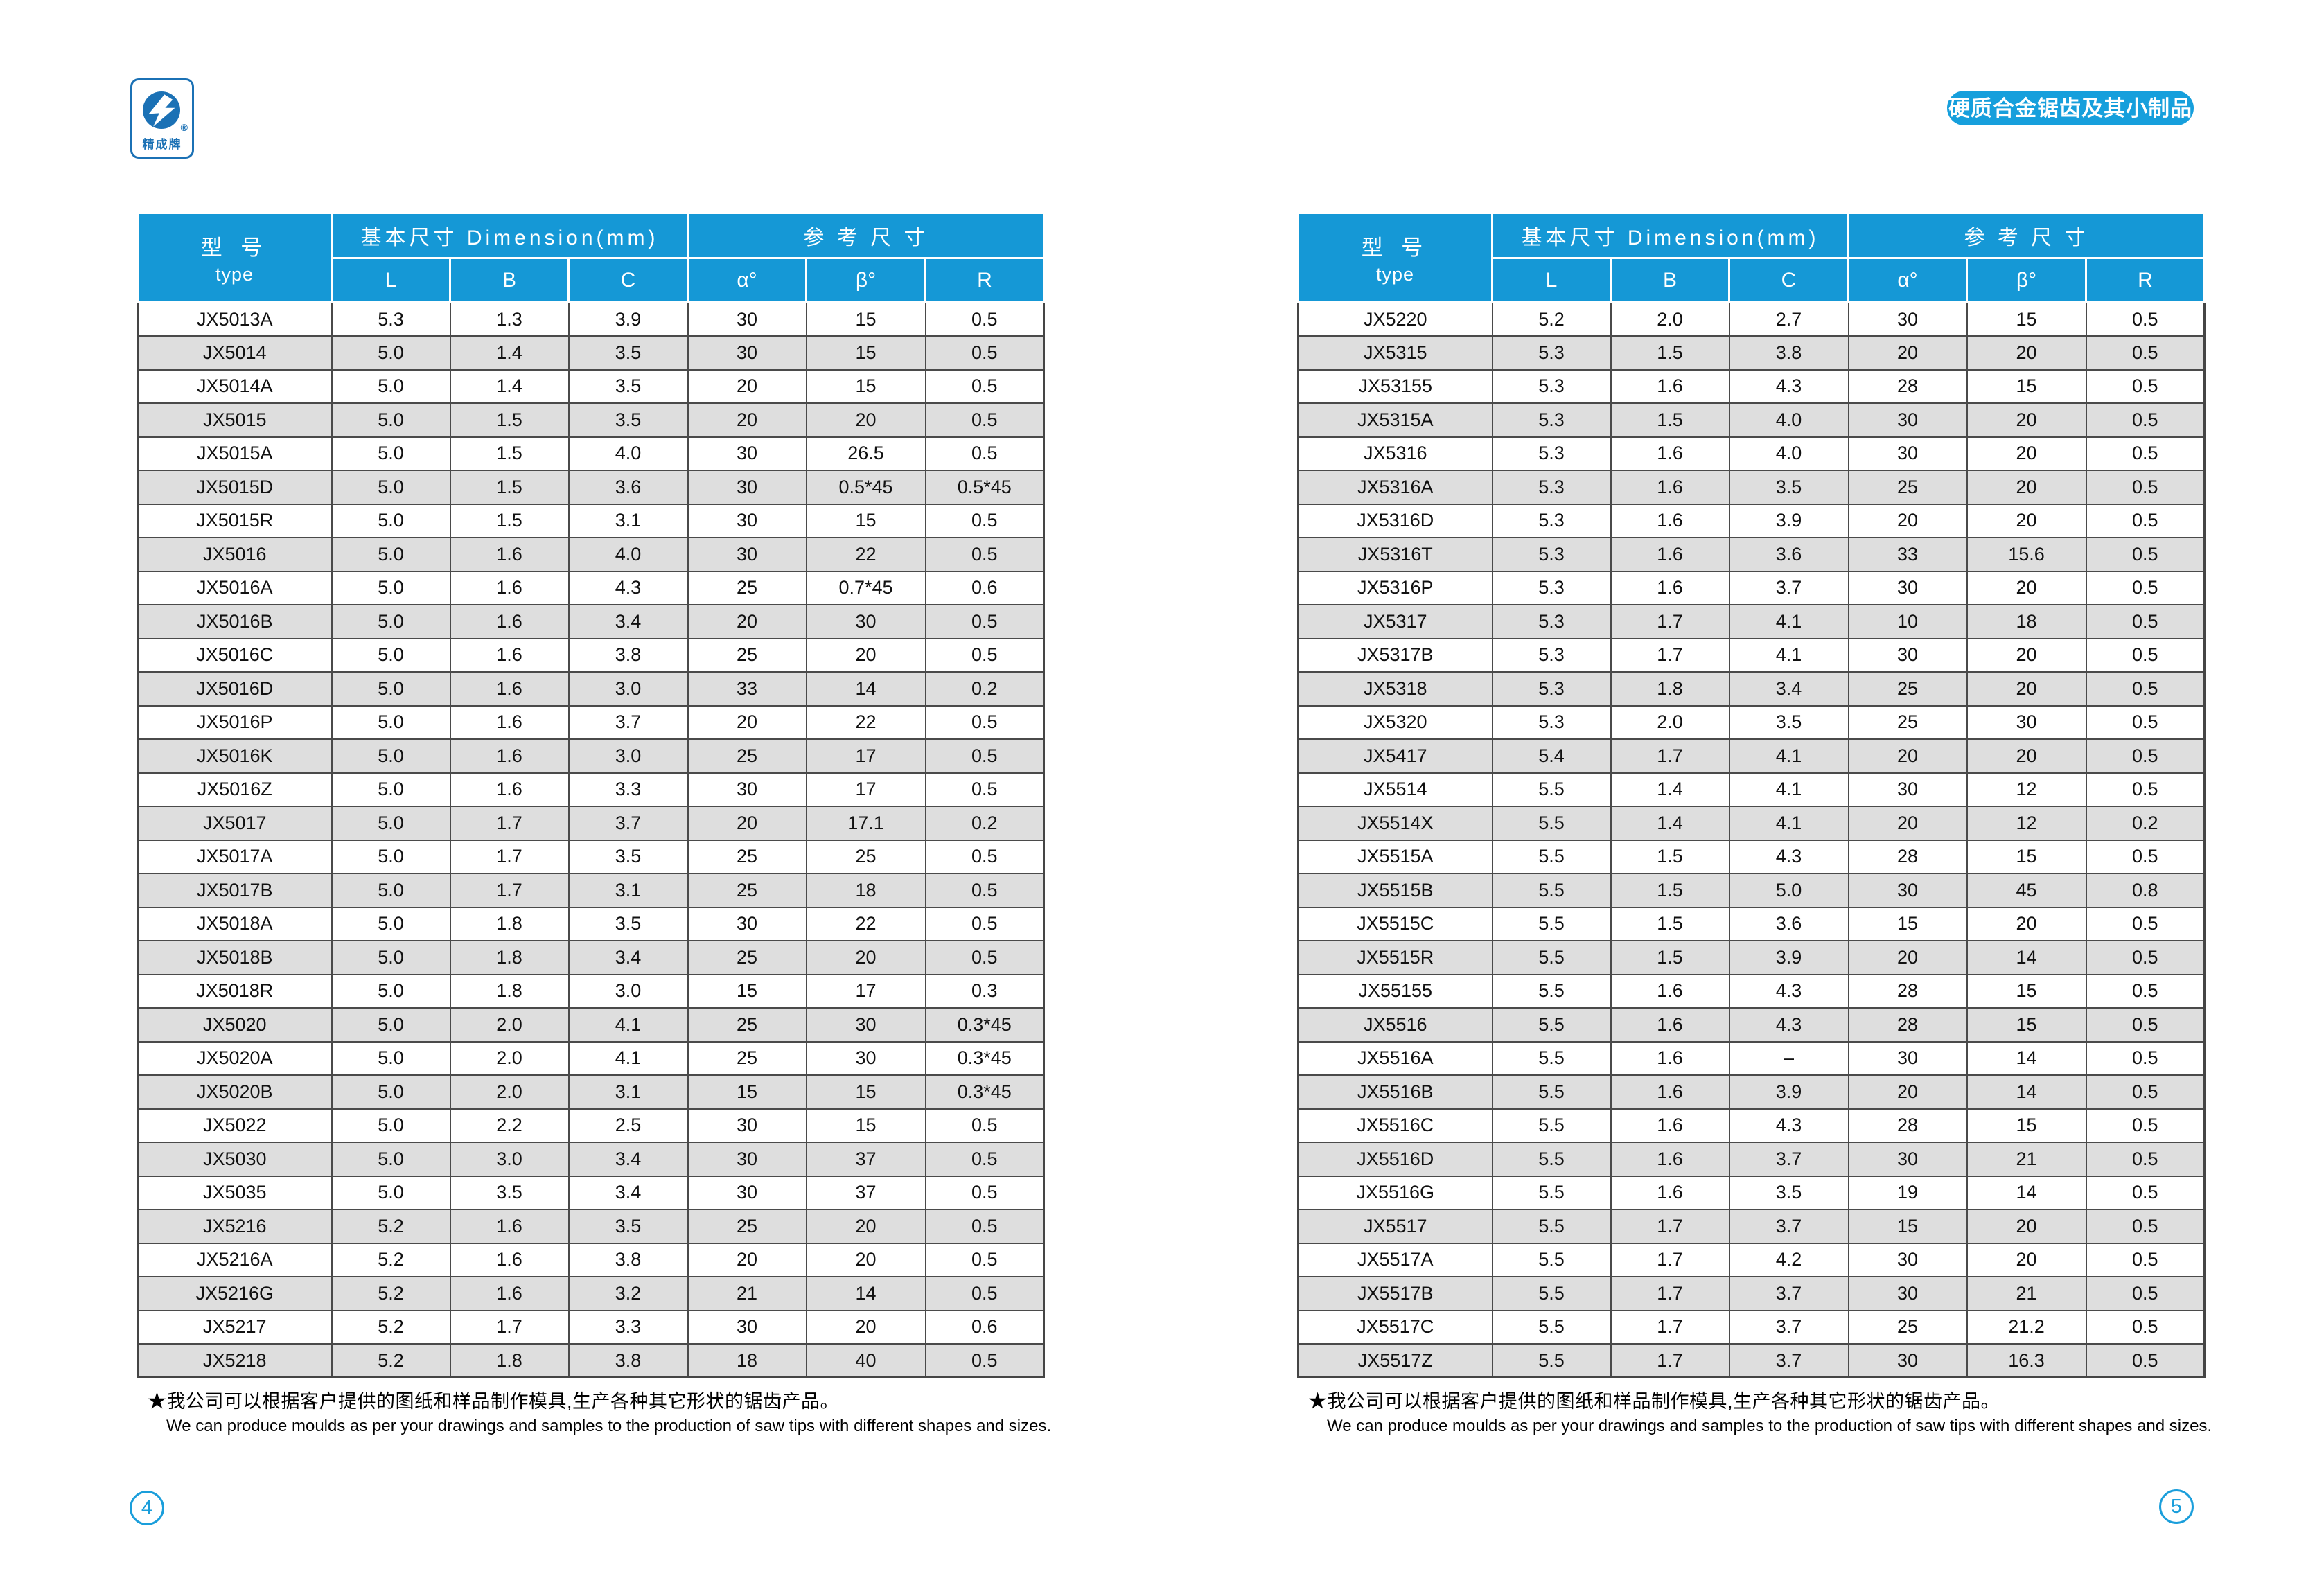 This screenshot has height=1587, width=2324. I want to click on table-row: JX5217 5.2 1.7 3.3 30 20 0.6, so click(591, 1327).